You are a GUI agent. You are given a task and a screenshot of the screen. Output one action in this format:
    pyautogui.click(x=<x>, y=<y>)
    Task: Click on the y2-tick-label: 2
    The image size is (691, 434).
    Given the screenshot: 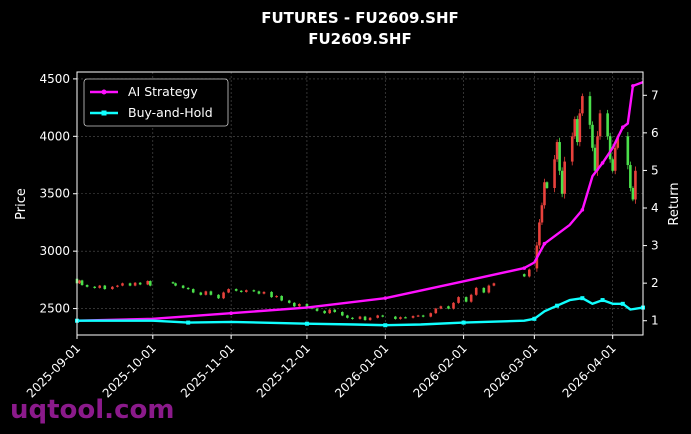 What is the action you would take?
    pyautogui.click(x=655, y=283)
    